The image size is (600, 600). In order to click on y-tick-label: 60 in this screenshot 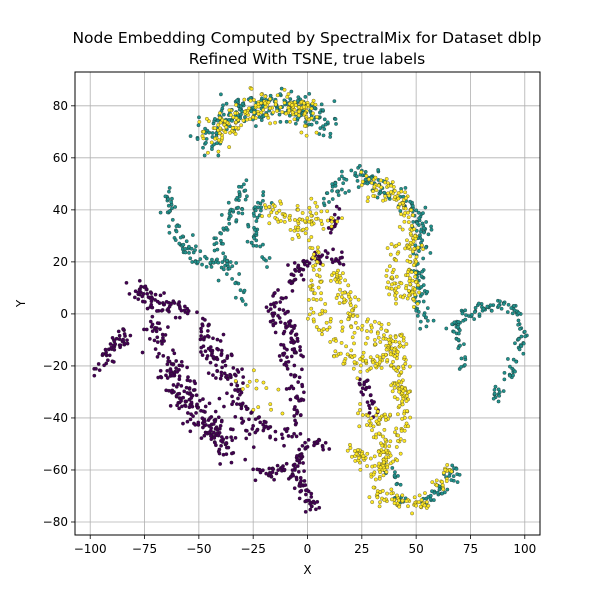, I will do `click(60, 158)`.